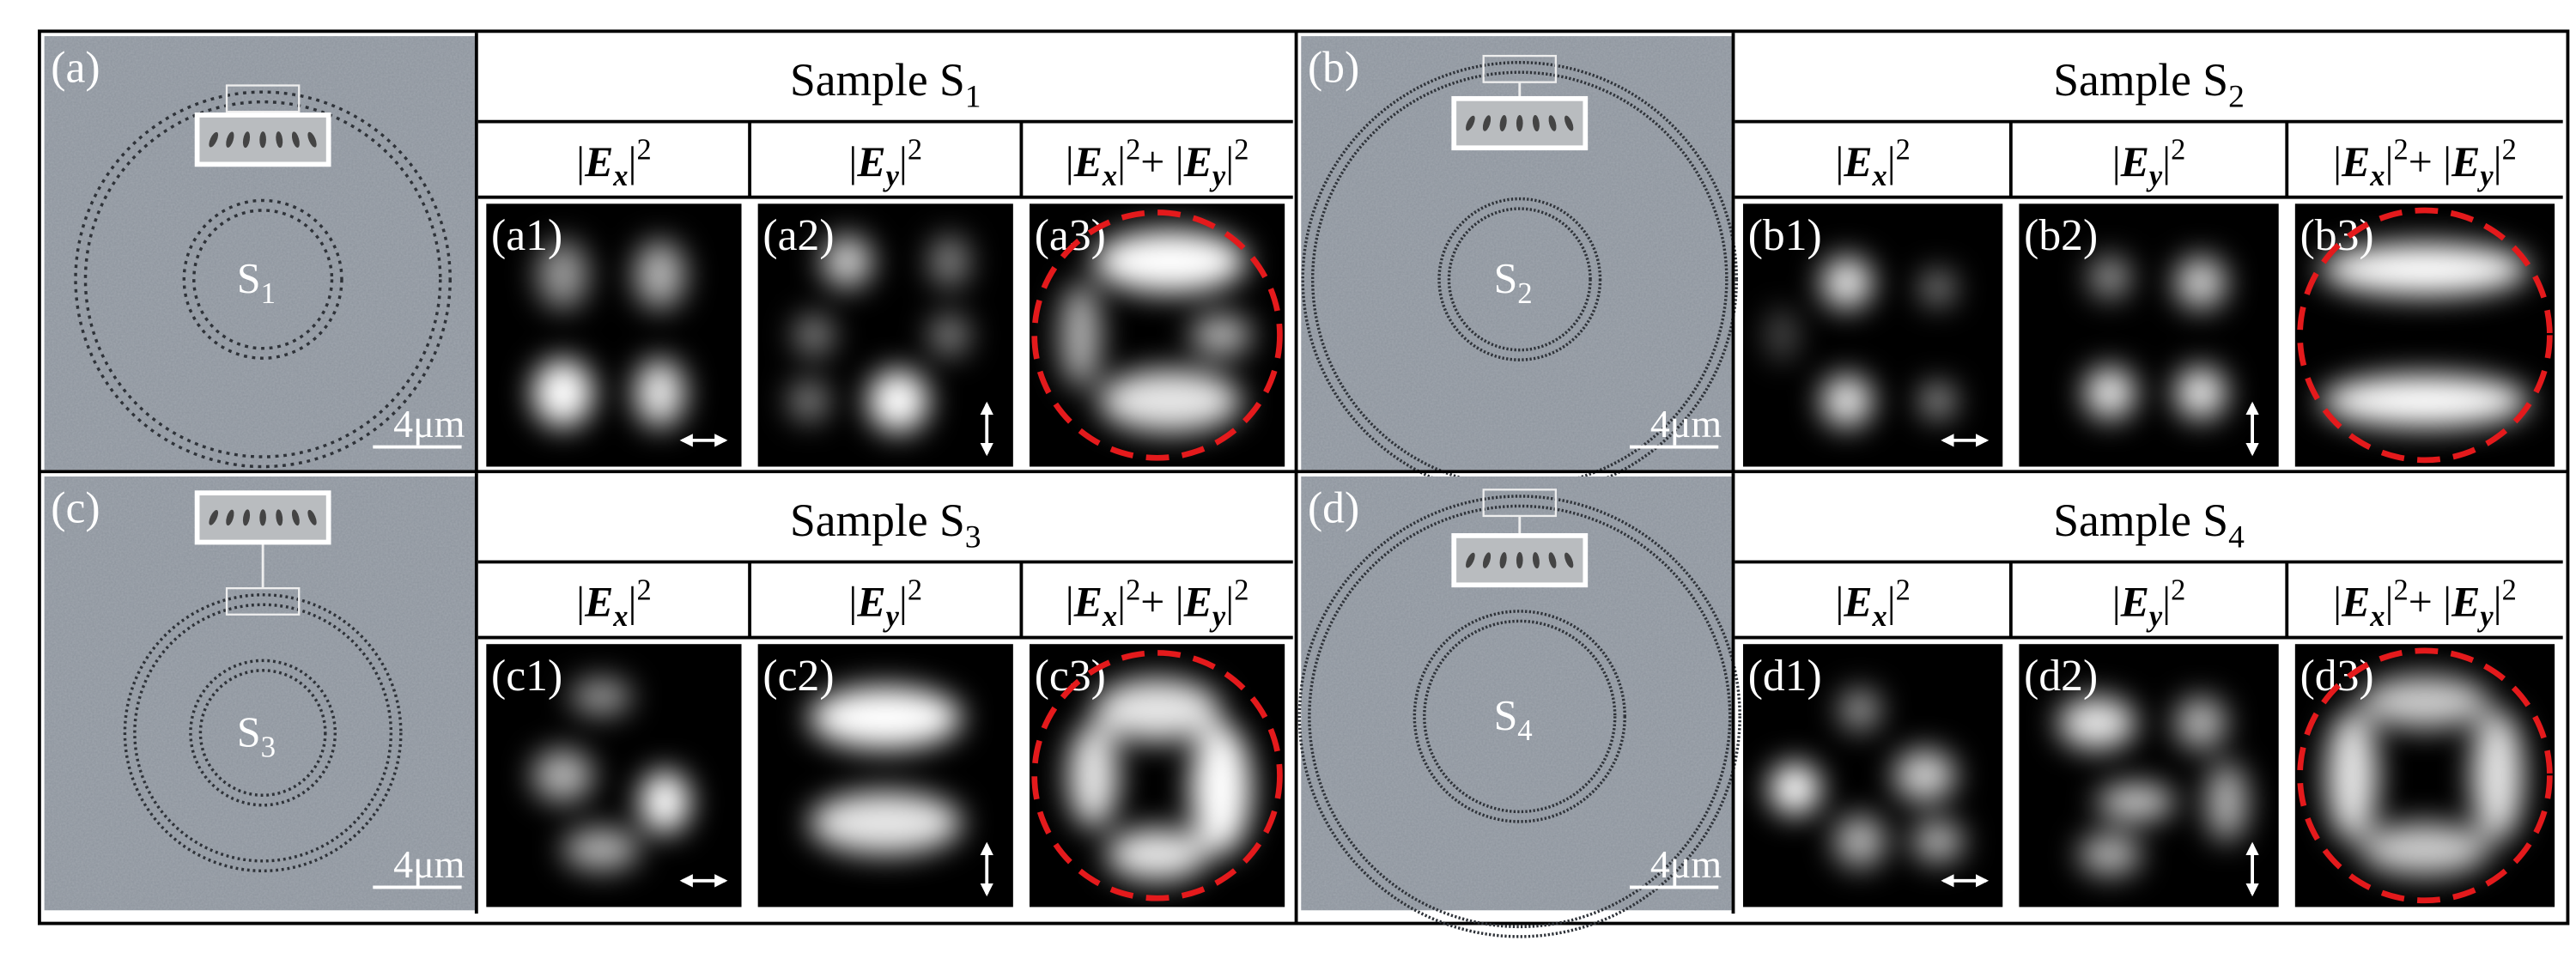  Describe the element at coordinates (2236, 97) in the screenshot. I see `sample-title-sub: 2` at that location.